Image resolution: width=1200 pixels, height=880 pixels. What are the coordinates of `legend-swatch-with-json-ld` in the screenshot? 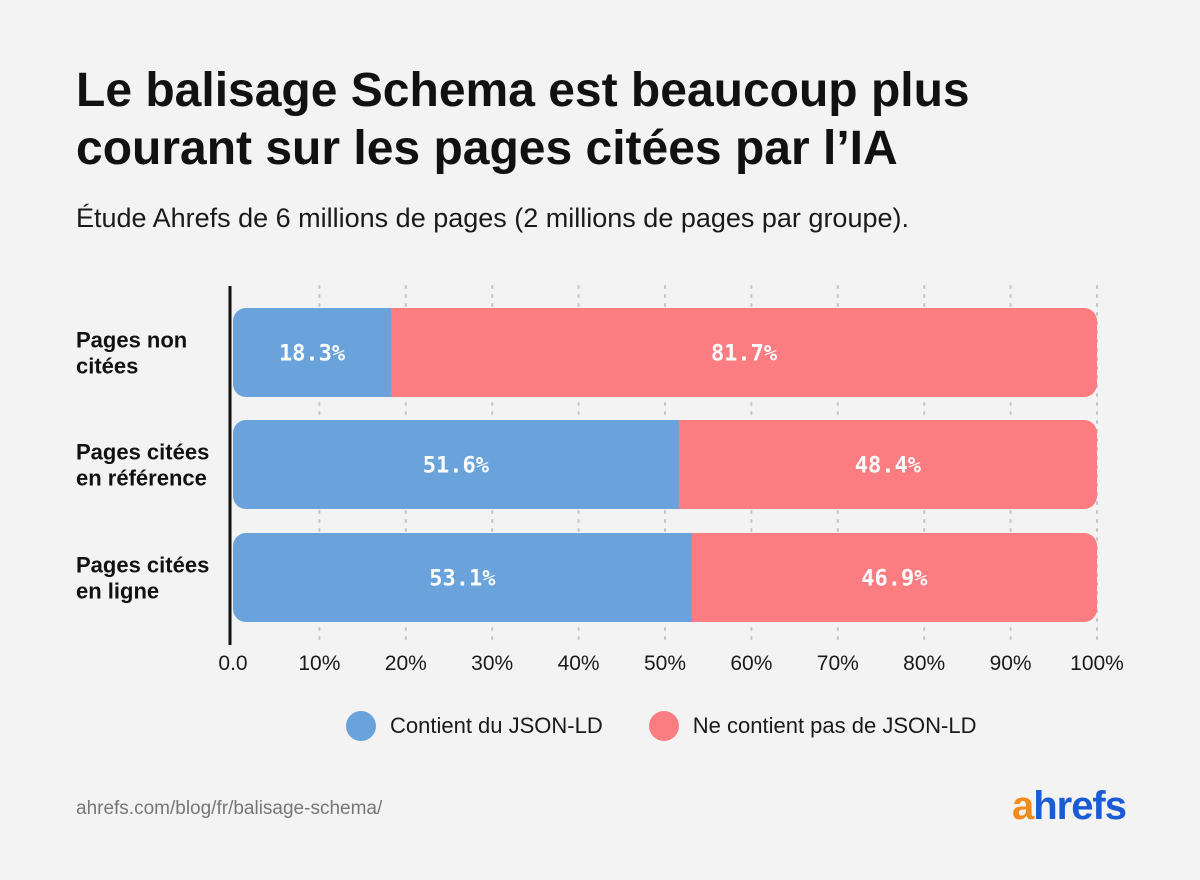 It's located at (361, 726).